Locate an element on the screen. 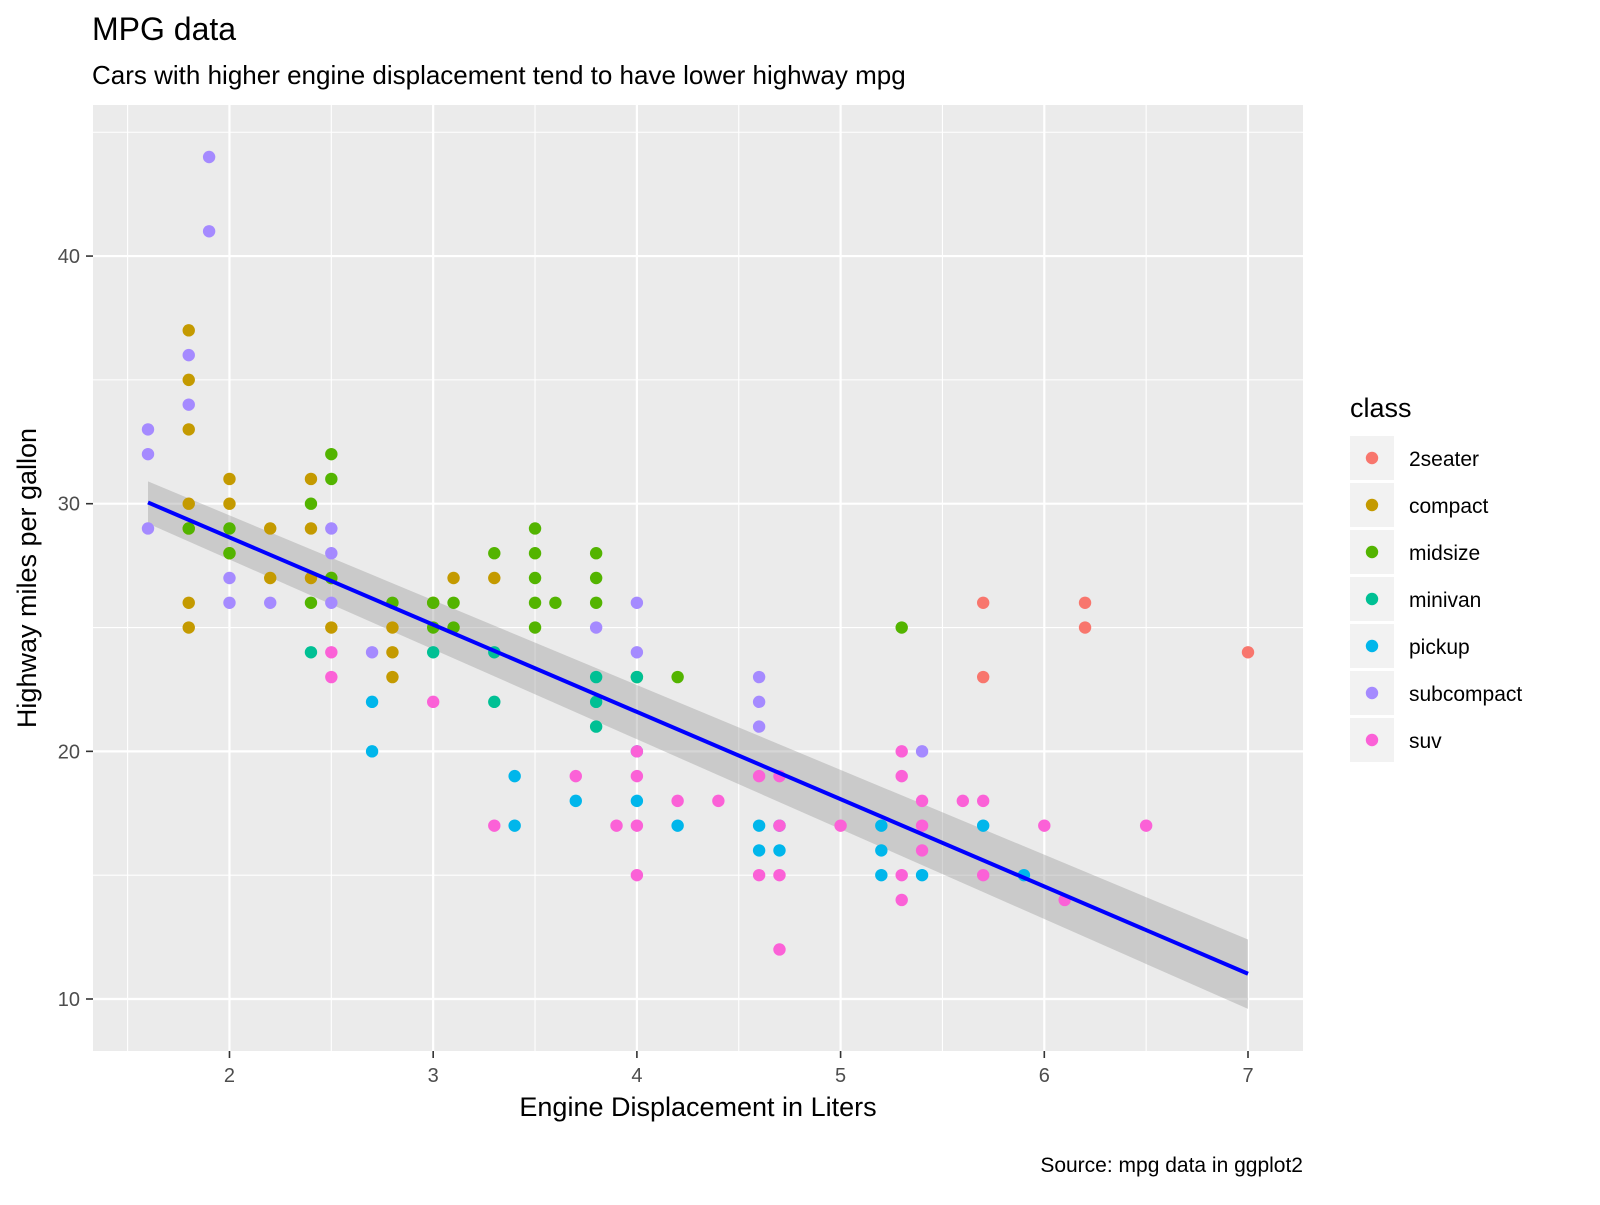  legend-label: midsize is located at coordinates (1444, 553).